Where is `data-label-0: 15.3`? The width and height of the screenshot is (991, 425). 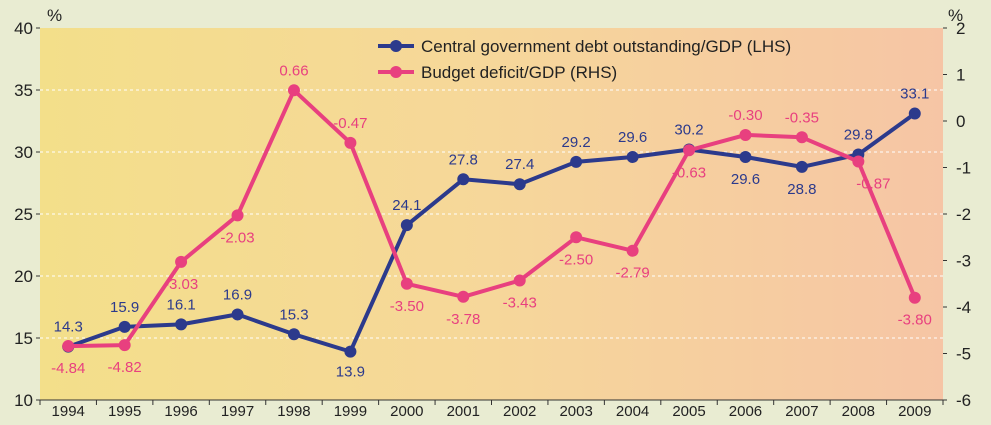
data-label-0: 15.3 is located at coordinates (293, 314).